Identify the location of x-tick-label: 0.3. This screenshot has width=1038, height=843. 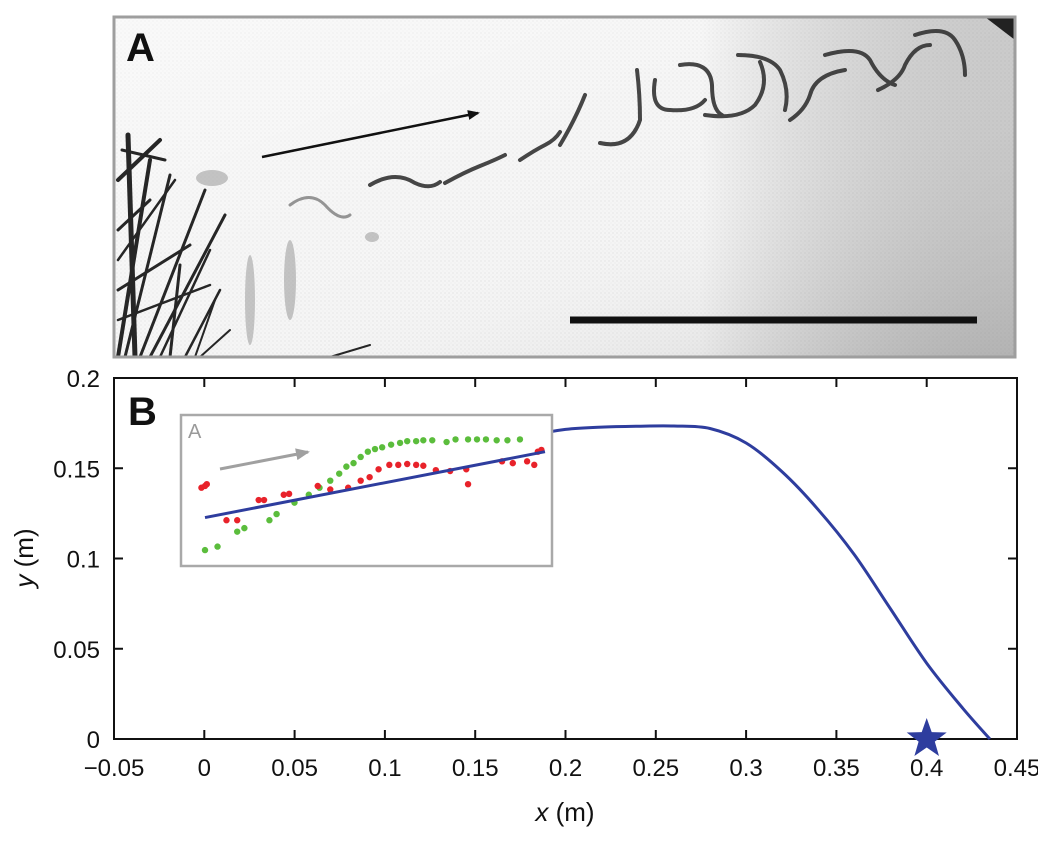
(745, 768).